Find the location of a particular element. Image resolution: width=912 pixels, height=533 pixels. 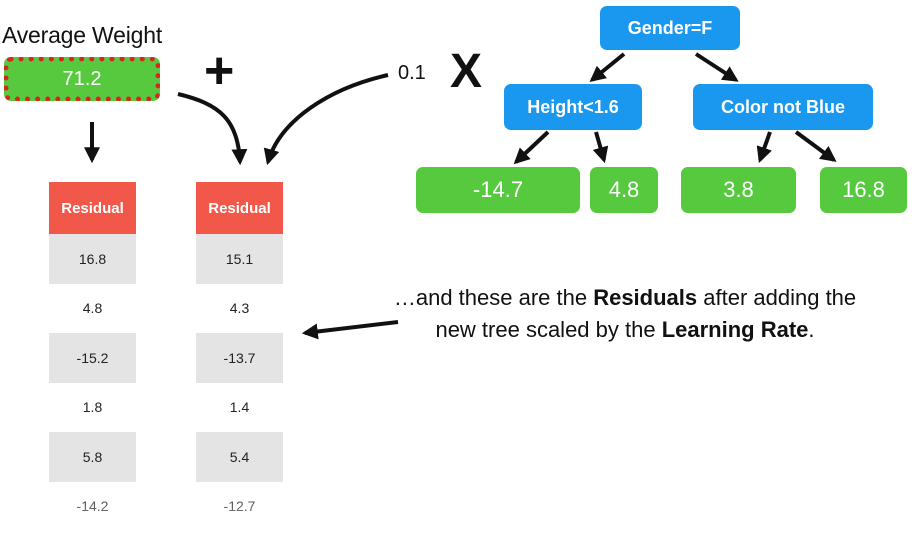

caption-bold-learning-rate: Learning Rate is located at coordinates (735, 329).